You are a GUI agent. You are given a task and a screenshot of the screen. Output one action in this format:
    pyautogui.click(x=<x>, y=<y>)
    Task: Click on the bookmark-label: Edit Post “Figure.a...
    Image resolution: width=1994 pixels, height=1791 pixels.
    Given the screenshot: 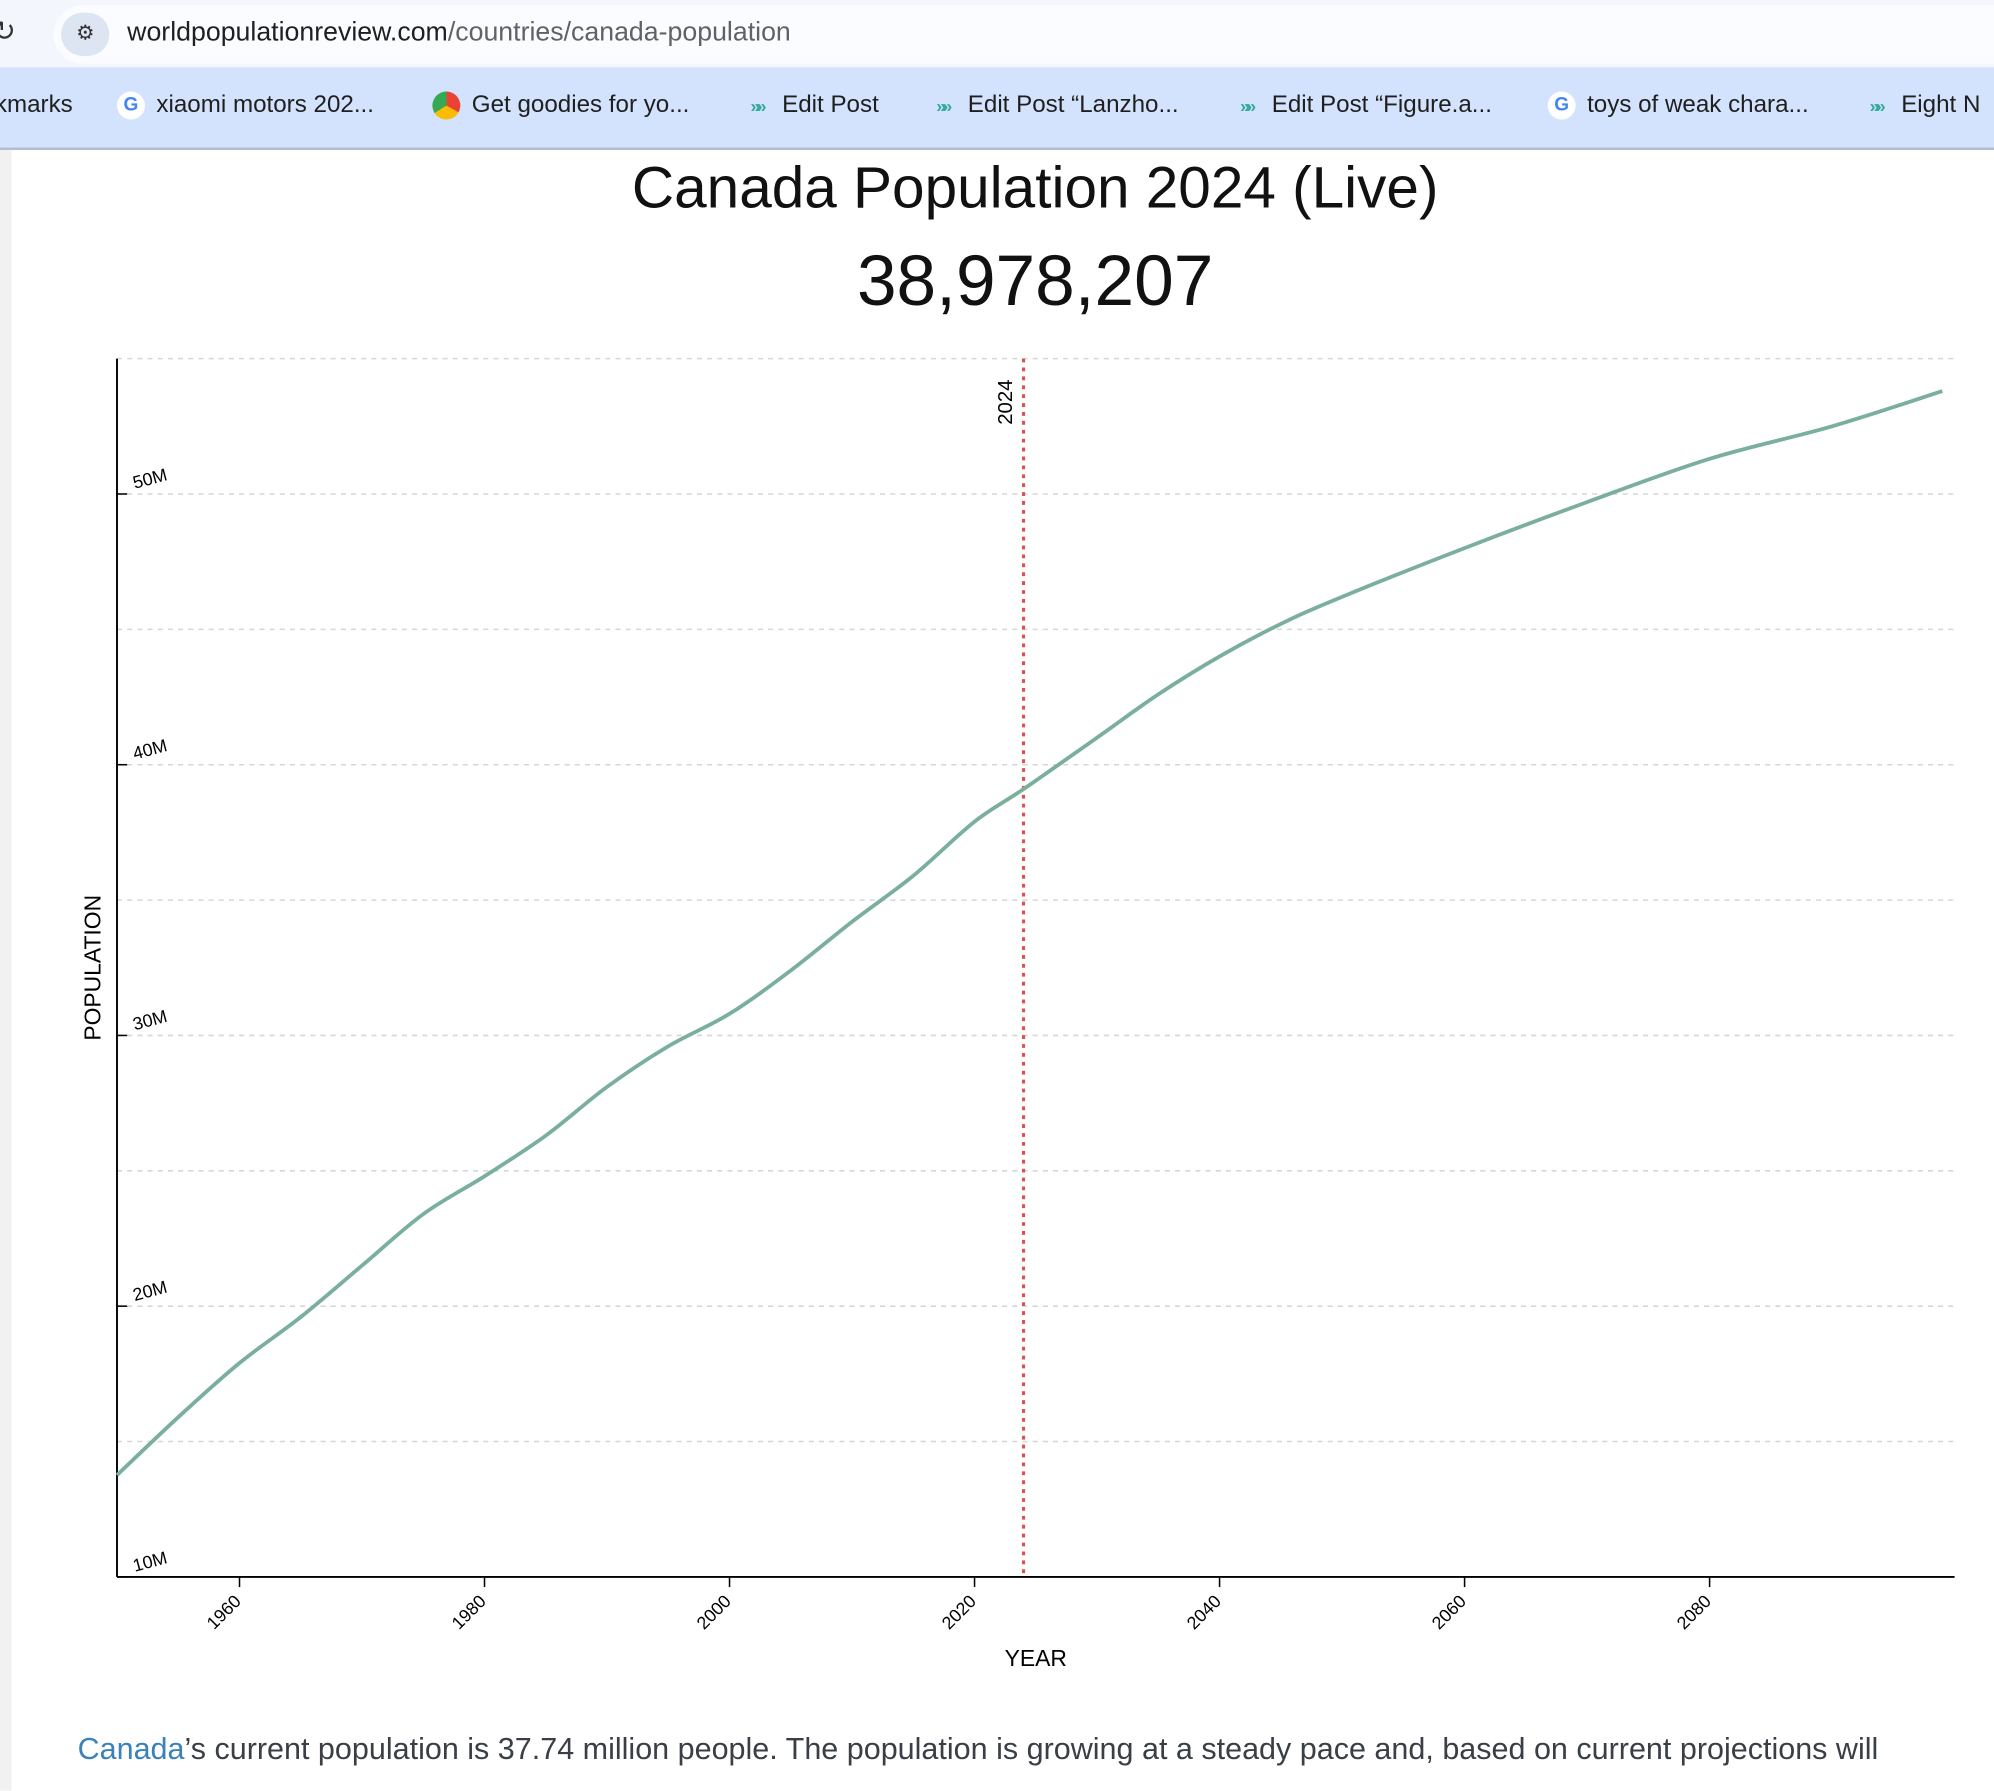 What is the action you would take?
    pyautogui.click(x=1381, y=105)
    